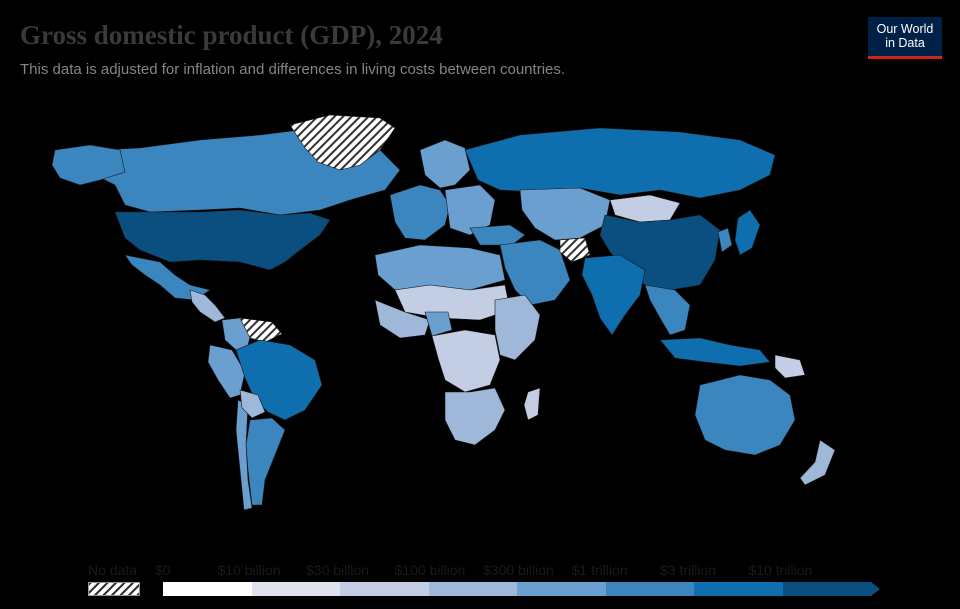 The image size is (960, 609). What do you see at coordinates (535, 272) in the screenshot?
I see `region-middle-east` at bounding box center [535, 272].